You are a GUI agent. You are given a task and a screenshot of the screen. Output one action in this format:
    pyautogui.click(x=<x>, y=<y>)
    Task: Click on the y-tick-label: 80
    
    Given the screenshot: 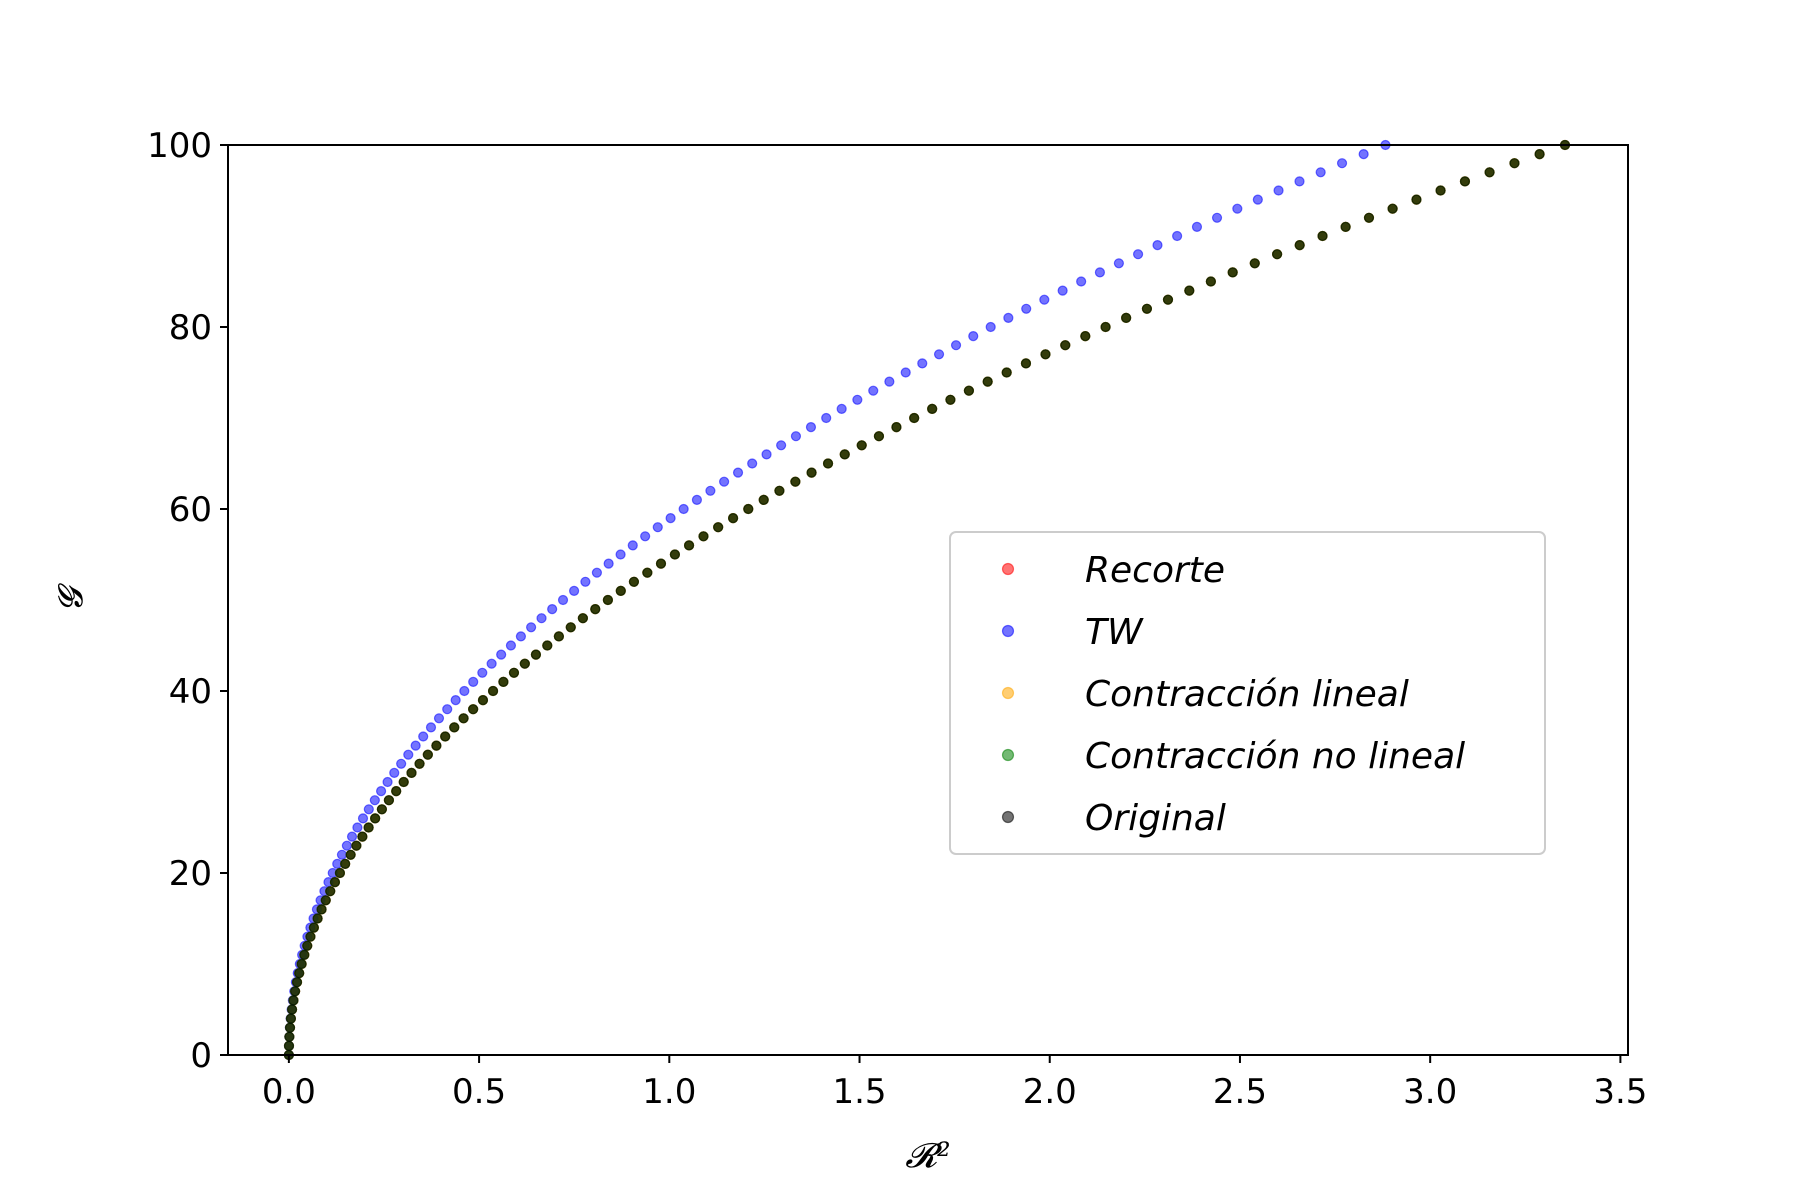 What is the action you would take?
    pyautogui.click(x=190, y=328)
    